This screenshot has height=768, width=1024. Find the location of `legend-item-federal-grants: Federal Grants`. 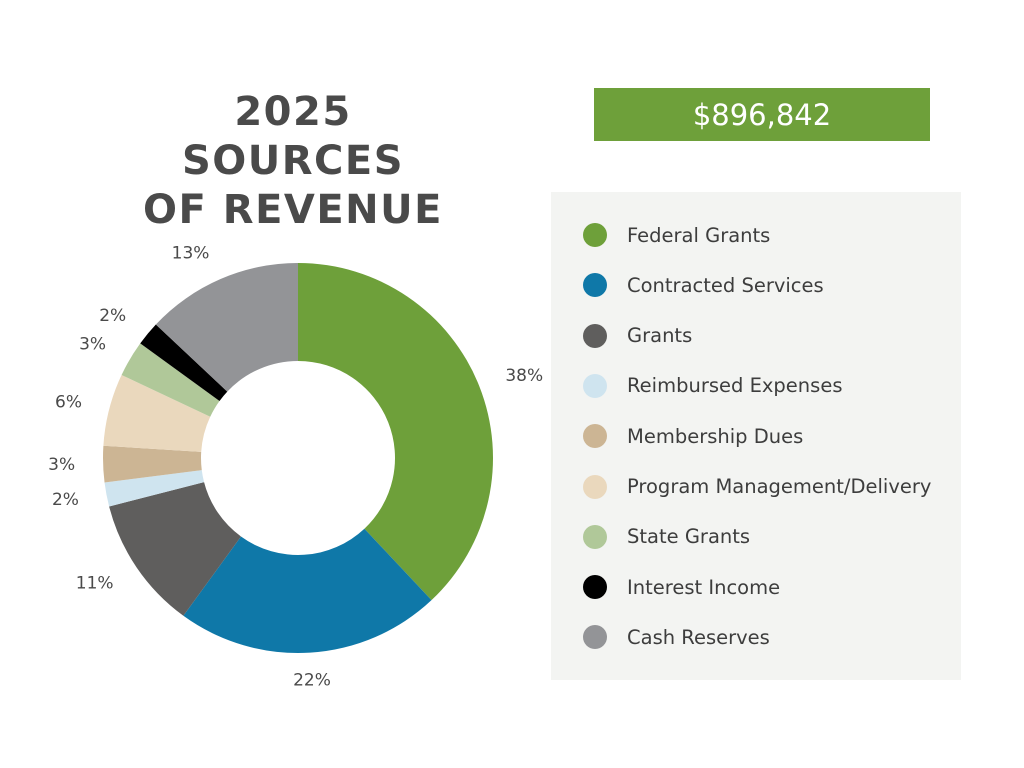

legend-item-federal-grants: Federal Grants is located at coordinates (676, 235).